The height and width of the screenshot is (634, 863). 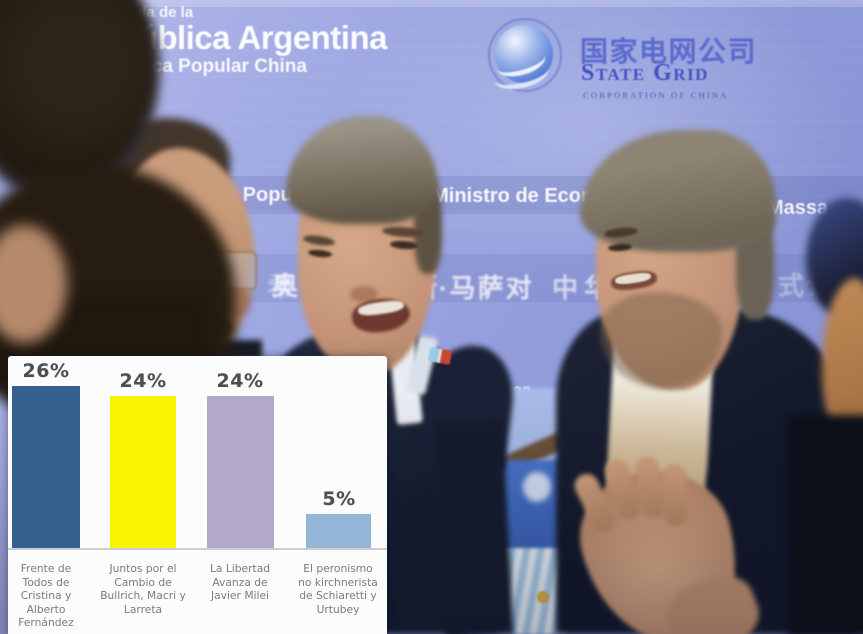 I want to click on bar-frente-de-todos, so click(x=46, y=467).